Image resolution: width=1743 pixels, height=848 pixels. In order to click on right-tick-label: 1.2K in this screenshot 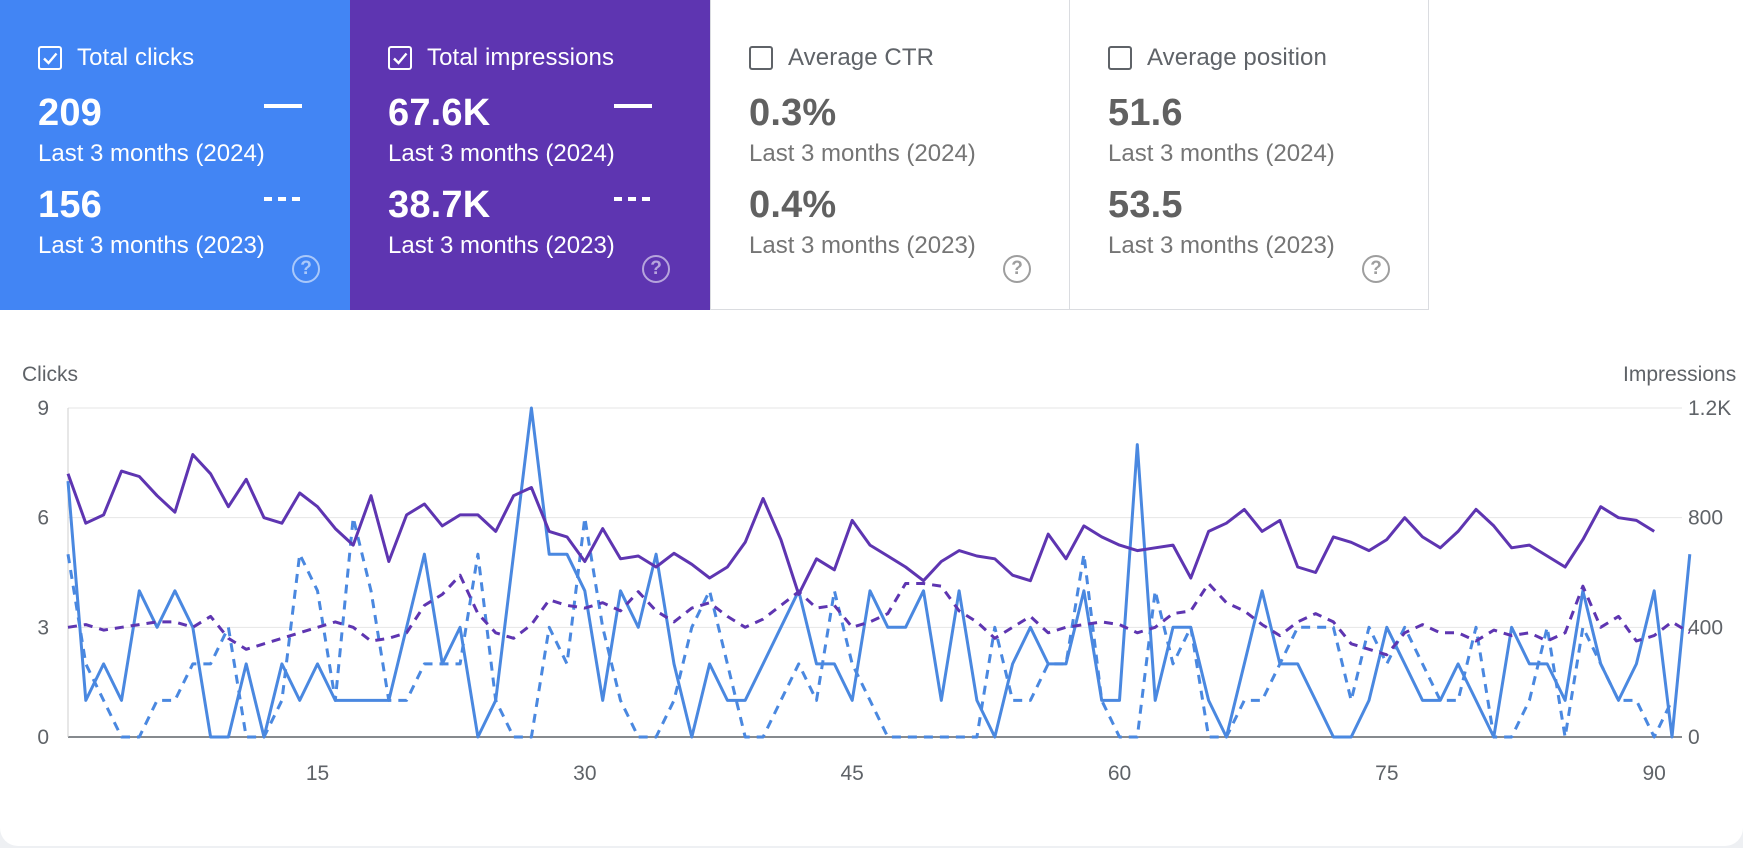, I will do `click(1709, 408)`.